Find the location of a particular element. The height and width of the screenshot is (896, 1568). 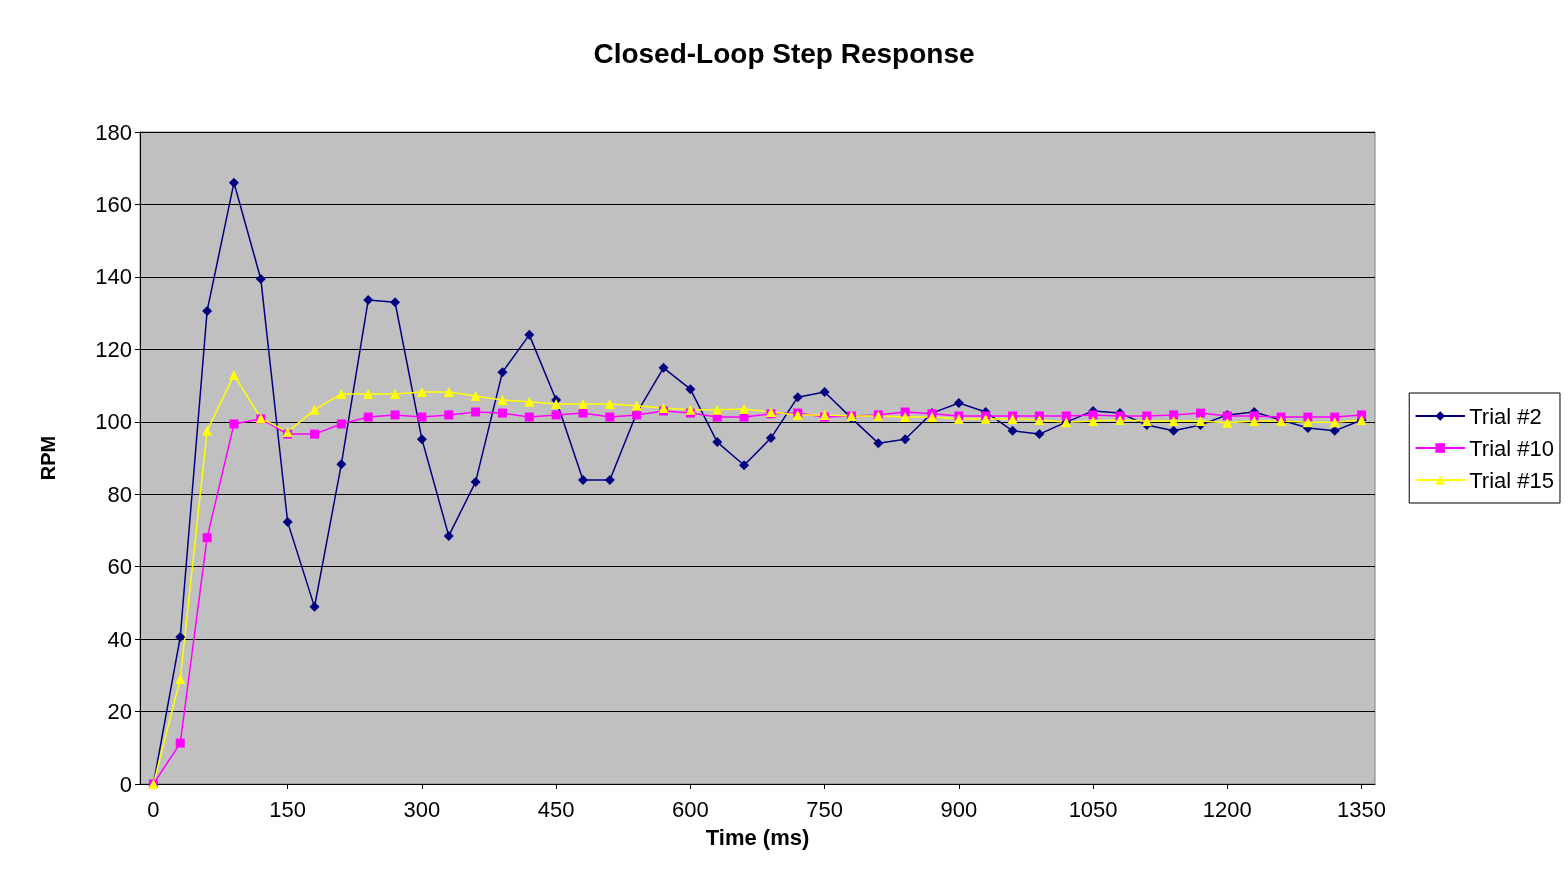

x-tick-label: 1350 is located at coordinates (1362, 809).